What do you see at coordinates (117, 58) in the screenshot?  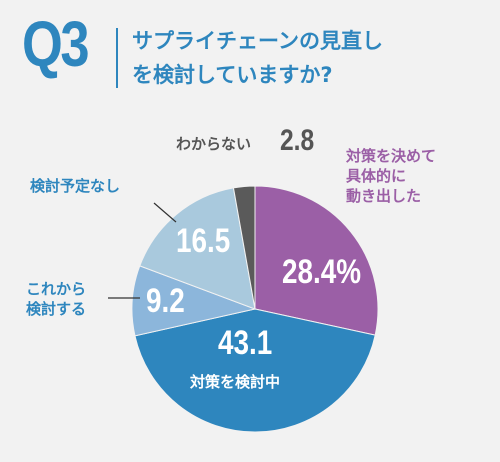 I see `title-divider` at bounding box center [117, 58].